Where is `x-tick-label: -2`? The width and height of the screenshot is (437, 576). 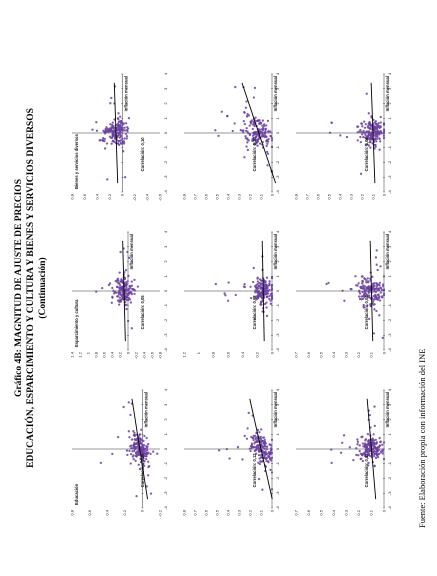
x-tick-label: -2 is located at coordinates (165, 320).